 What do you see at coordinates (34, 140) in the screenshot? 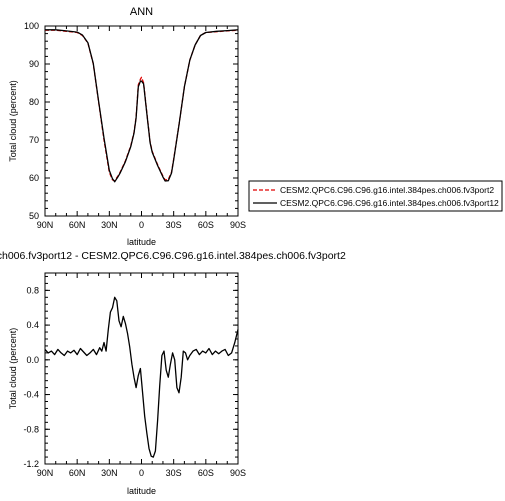
I see `y-tick-label: 70` at bounding box center [34, 140].